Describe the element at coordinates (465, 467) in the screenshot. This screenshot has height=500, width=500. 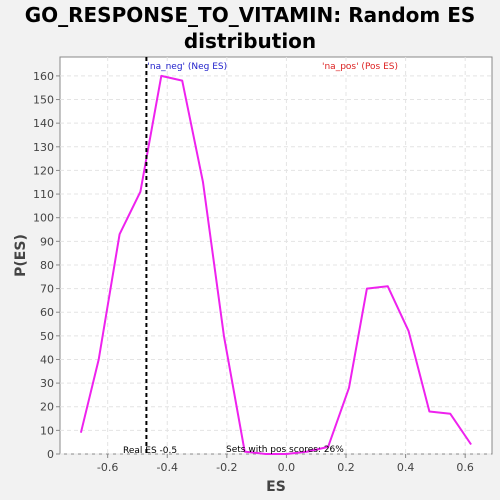
I see `x-tick-label: 0.6` at that location.